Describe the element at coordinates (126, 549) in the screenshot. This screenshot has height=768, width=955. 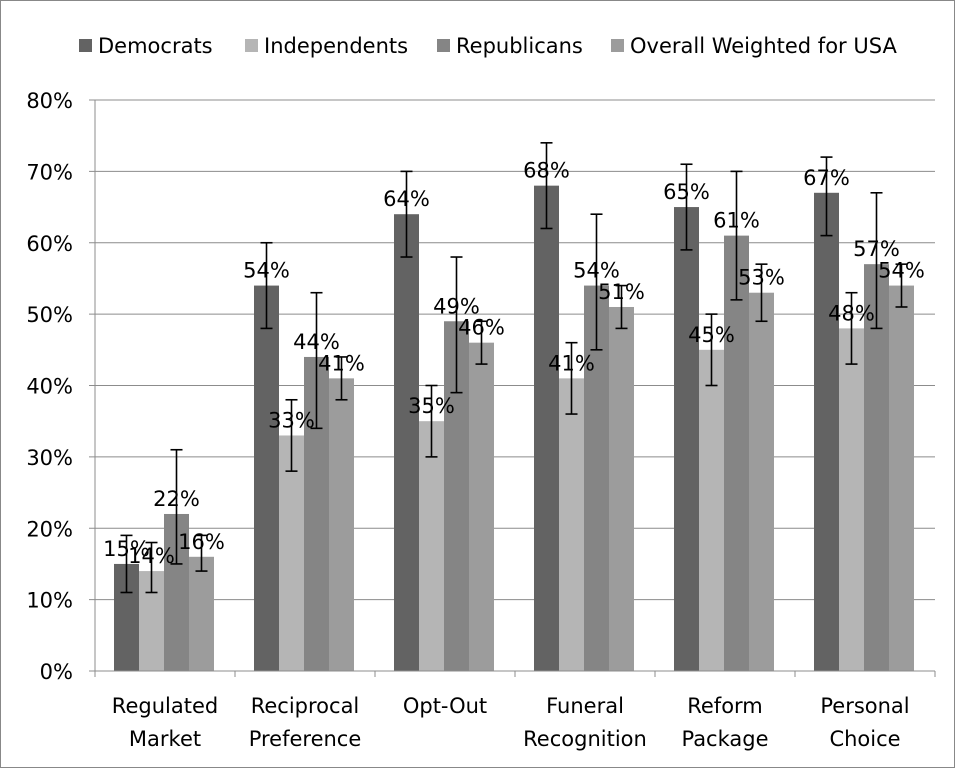
I see `data-label: 15%` at that location.